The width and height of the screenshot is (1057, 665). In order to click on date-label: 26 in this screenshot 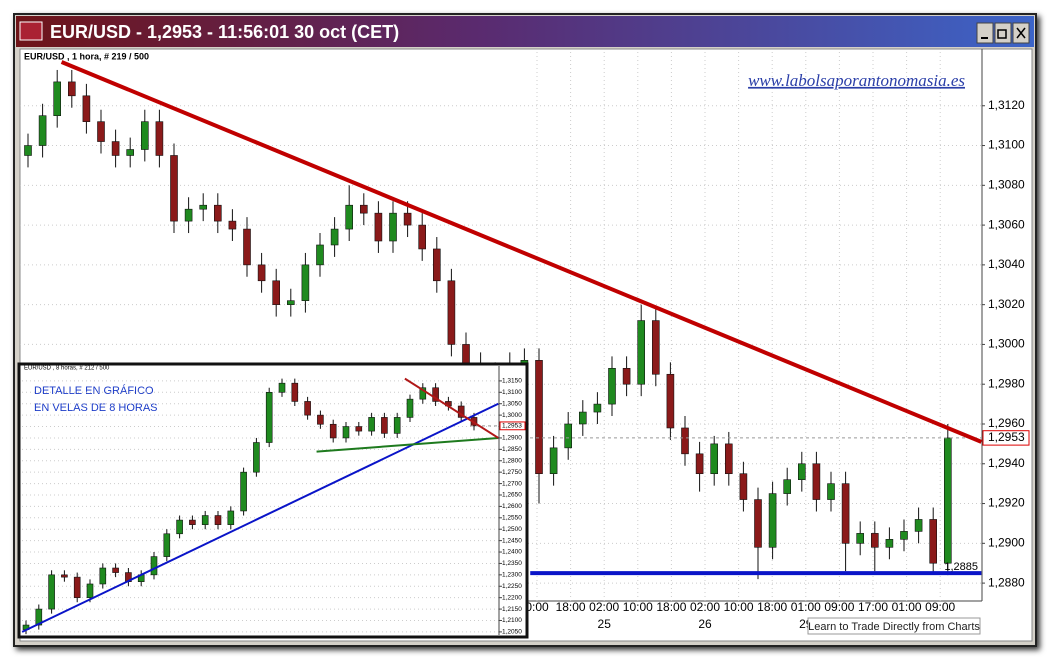, I will do `click(705, 624)`.